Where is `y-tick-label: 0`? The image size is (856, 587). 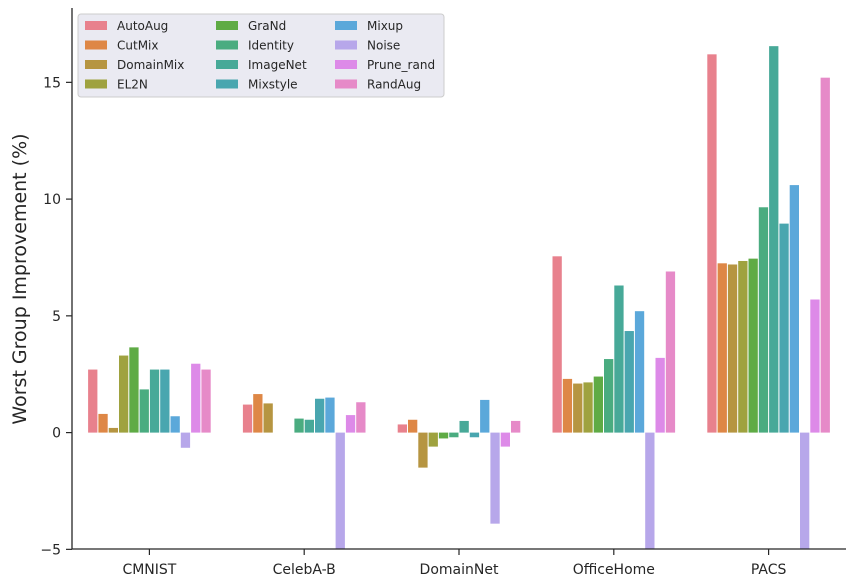 y-tick-label: 0 is located at coordinates (56, 434).